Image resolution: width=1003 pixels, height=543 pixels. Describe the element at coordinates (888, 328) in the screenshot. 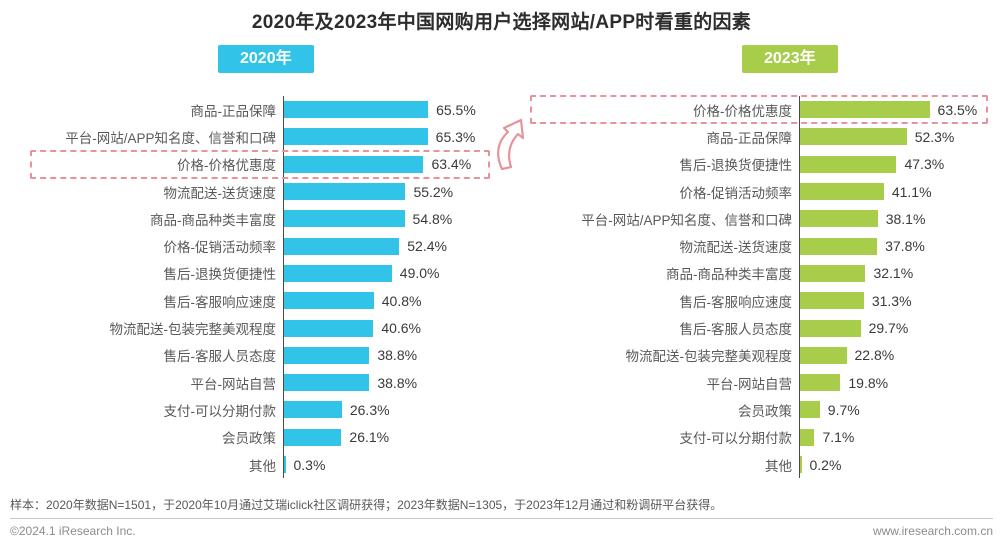

I see `value-label: 29.7%` at that location.